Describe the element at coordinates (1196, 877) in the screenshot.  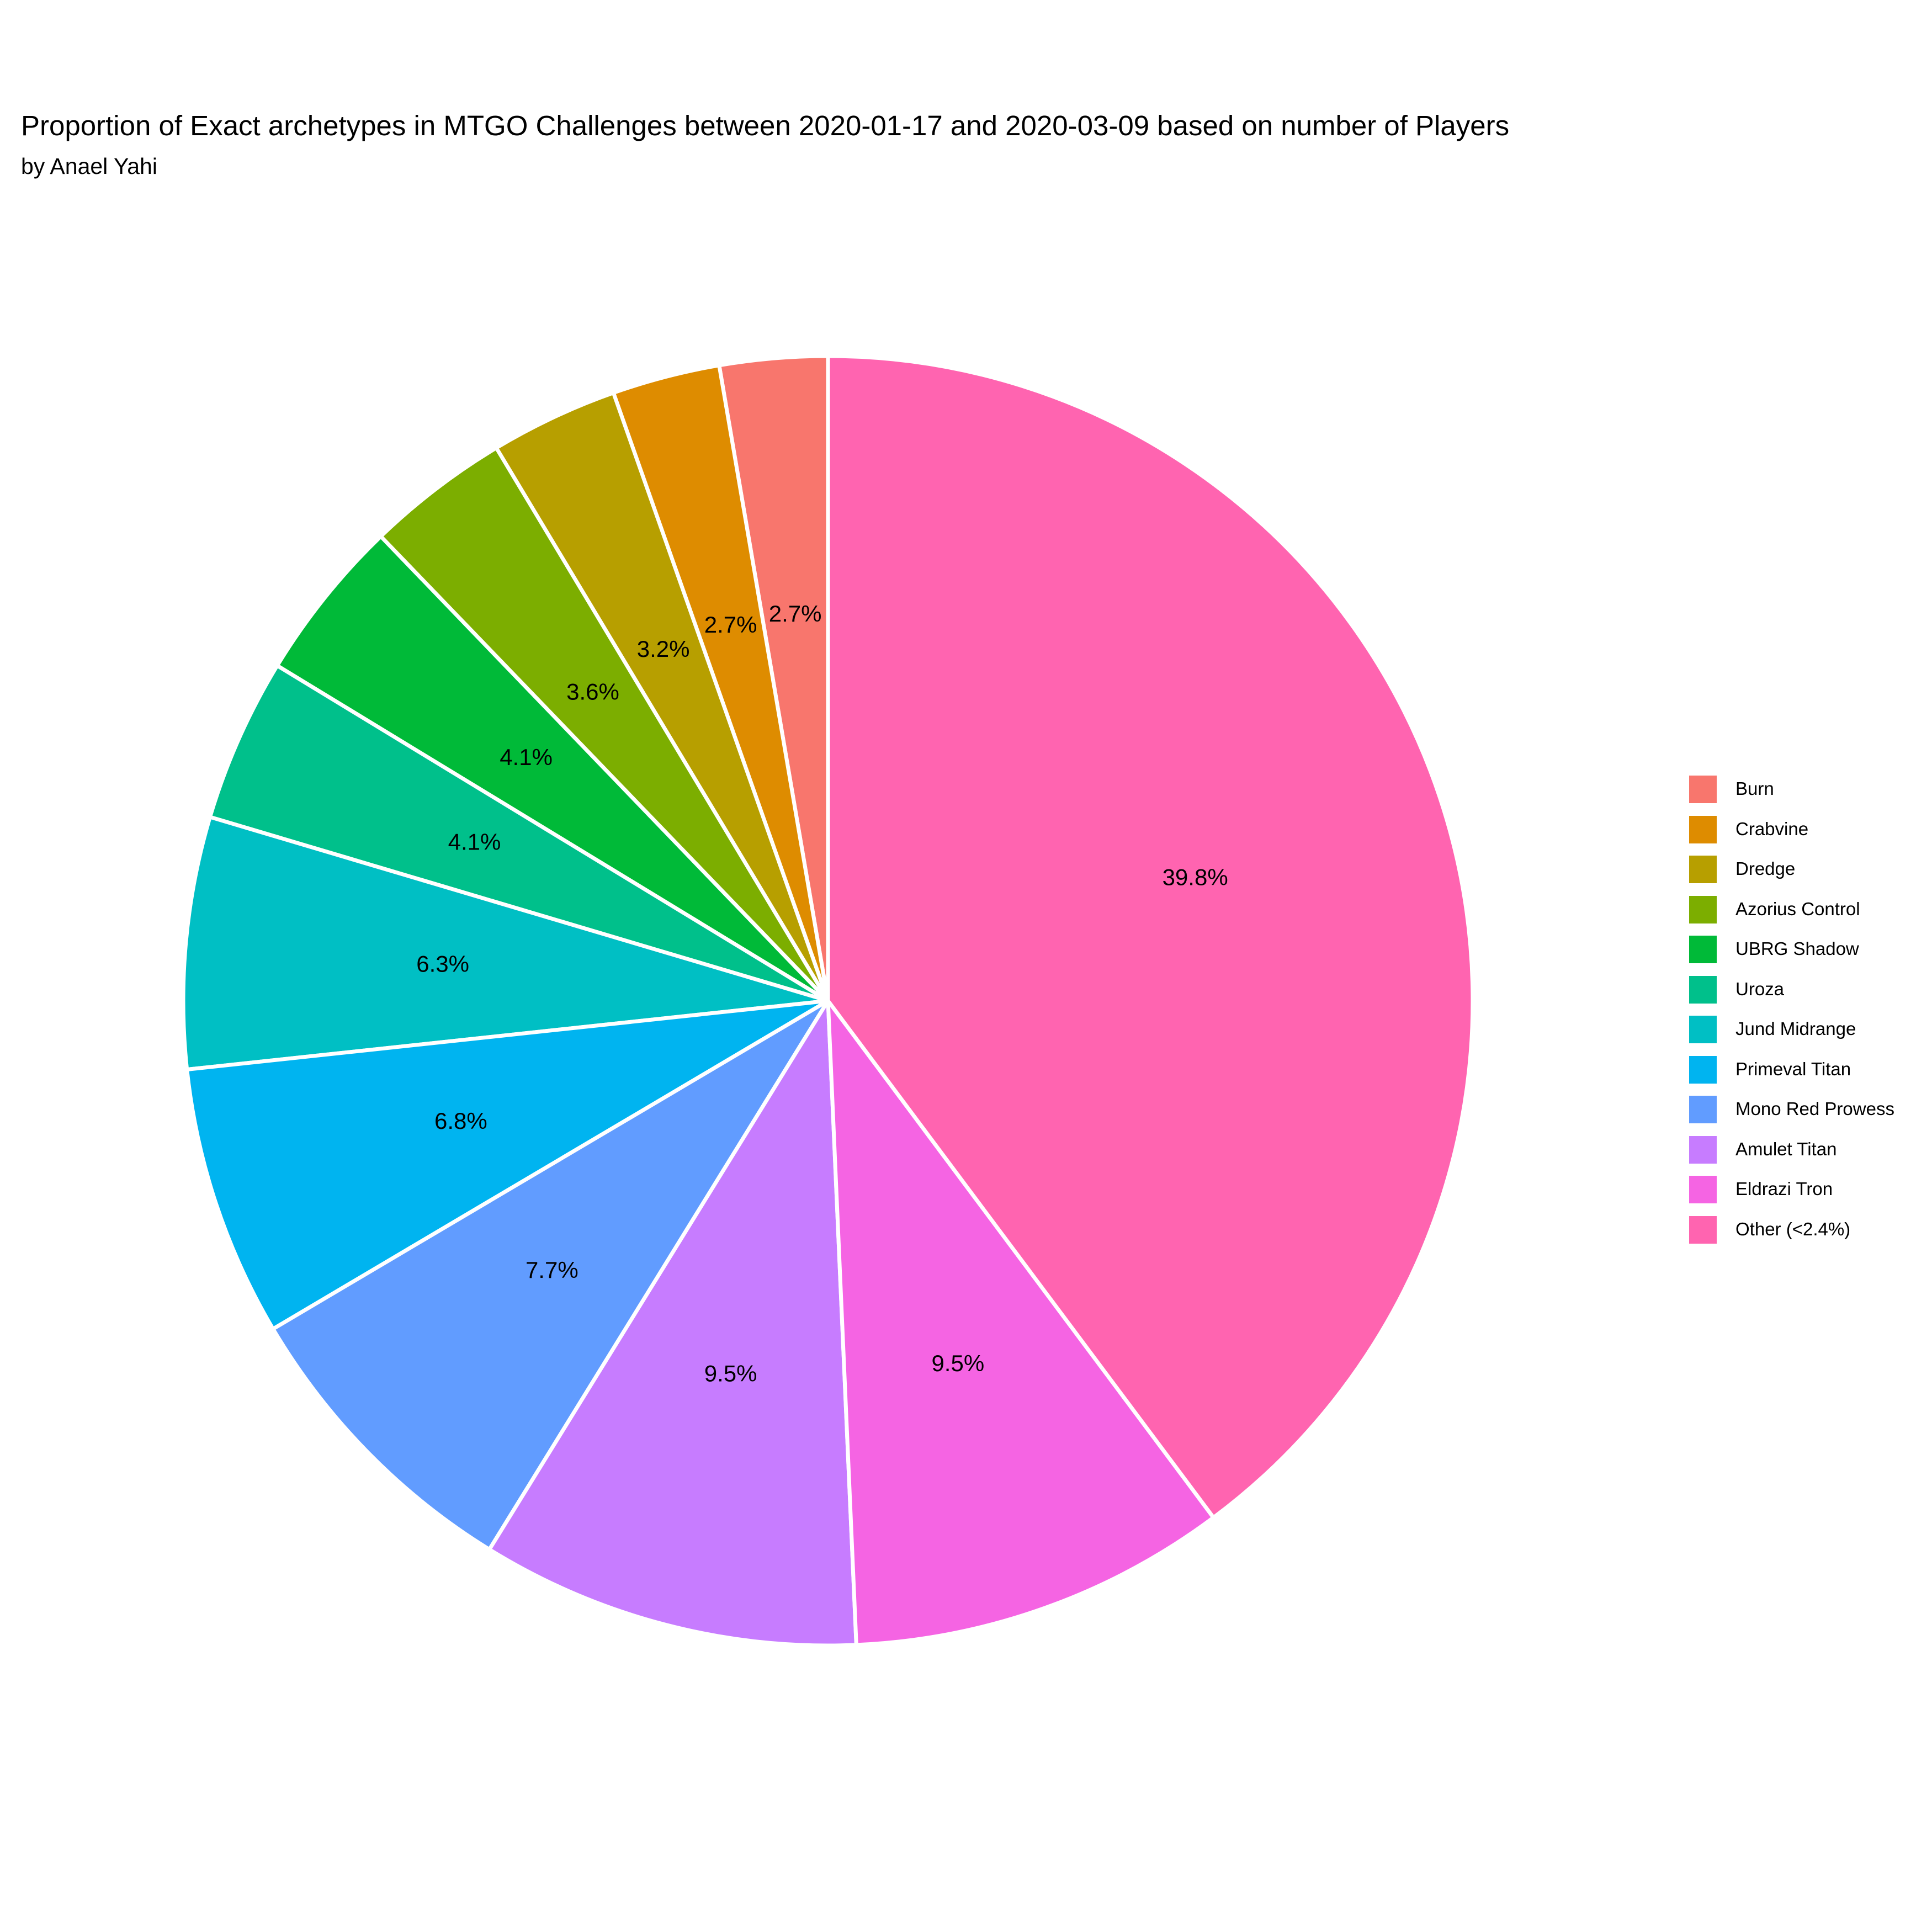
I see `slice-label: 39.8%` at that location.